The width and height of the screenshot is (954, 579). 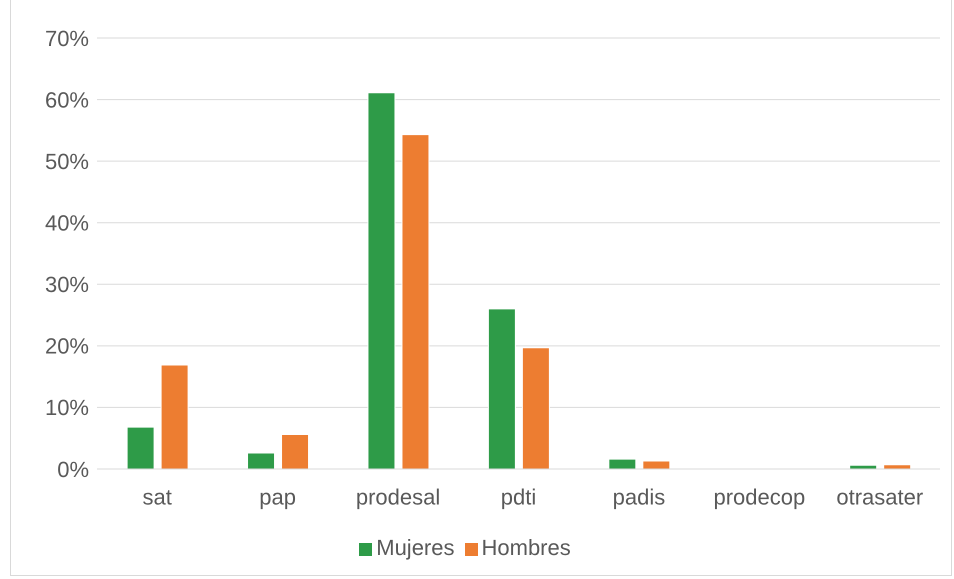 I want to click on legend-label: Hombres, so click(x=526, y=547).